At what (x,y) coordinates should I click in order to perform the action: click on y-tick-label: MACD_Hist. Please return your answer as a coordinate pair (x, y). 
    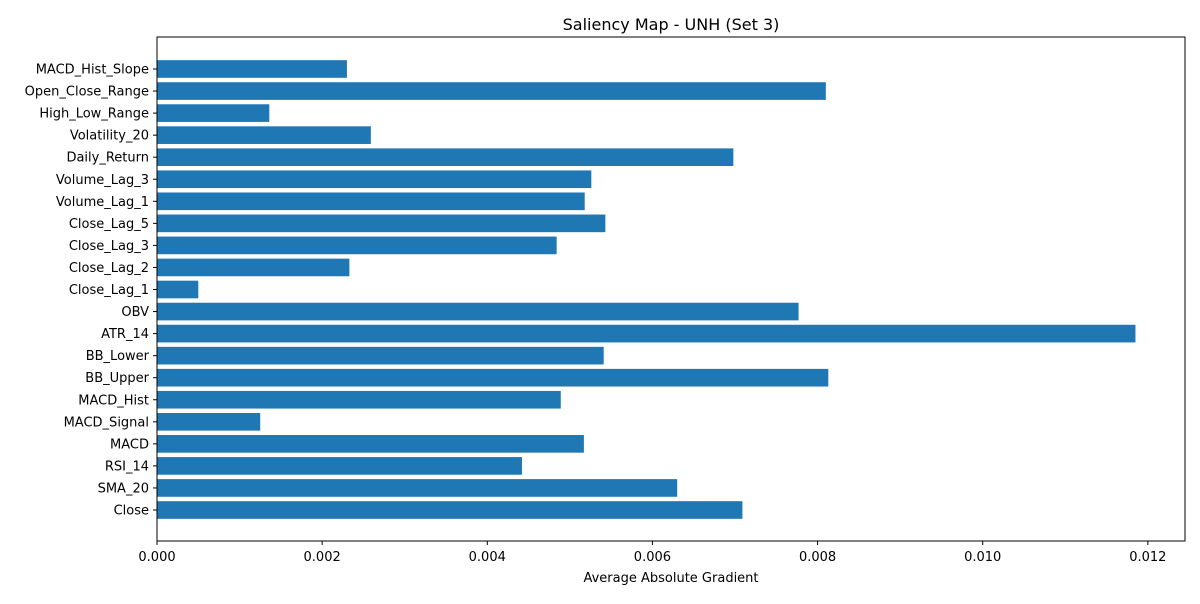
    Looking at the image, I should click on (113, 400).